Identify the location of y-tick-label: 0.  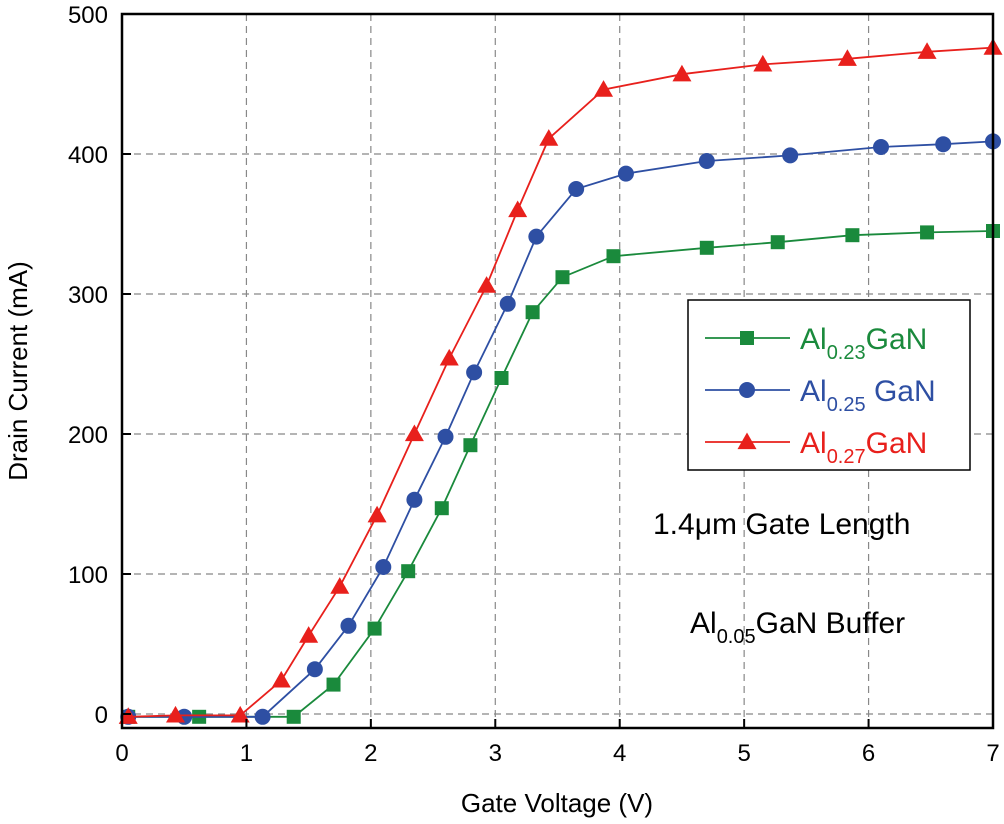
(101, 715).